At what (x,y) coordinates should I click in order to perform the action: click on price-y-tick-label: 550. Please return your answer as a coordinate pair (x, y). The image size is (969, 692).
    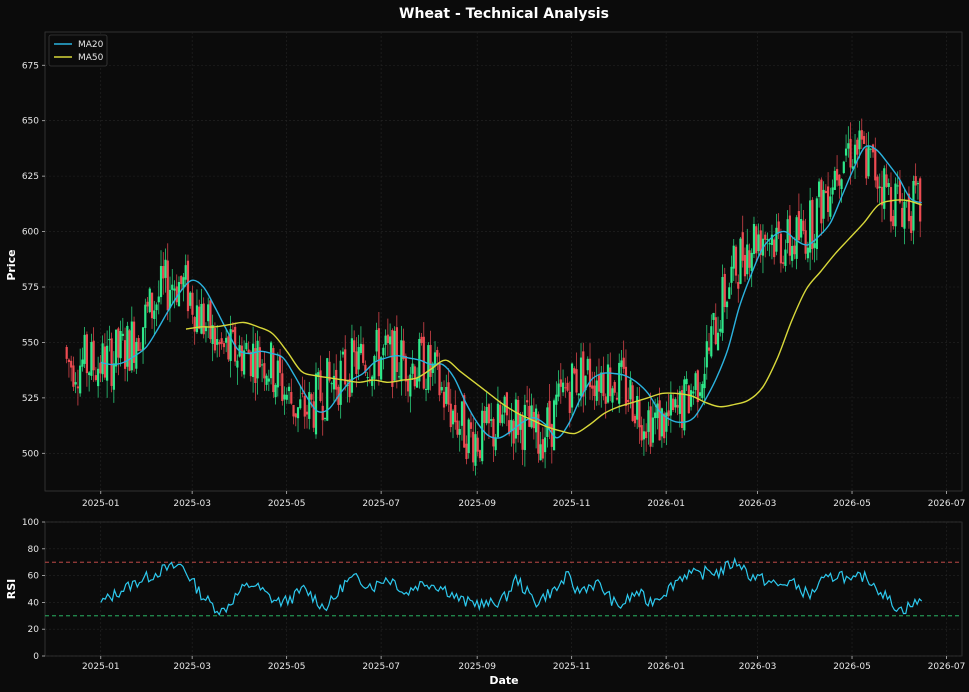
    Looking at the image, I should click on (30, 343).